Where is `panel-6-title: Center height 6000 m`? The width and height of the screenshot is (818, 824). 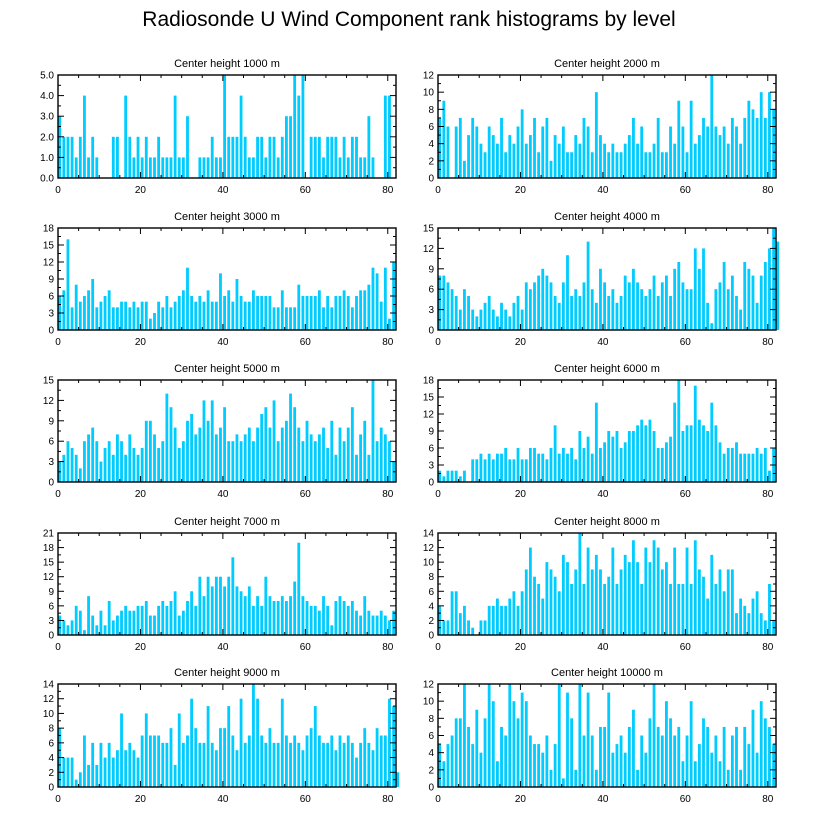 panel-6-title: Center height 6000 m is located at coordinates (607, 369).